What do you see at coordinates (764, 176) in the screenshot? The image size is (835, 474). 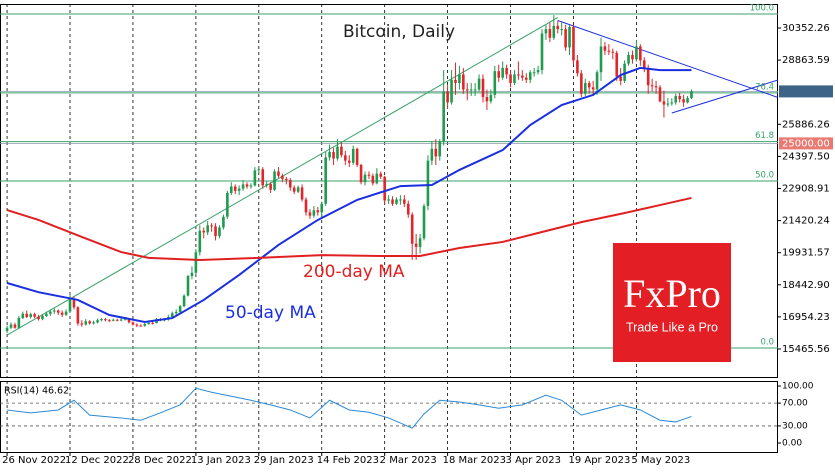 I see `fib-level-label: 50.0` at bounding box center [764, 176].